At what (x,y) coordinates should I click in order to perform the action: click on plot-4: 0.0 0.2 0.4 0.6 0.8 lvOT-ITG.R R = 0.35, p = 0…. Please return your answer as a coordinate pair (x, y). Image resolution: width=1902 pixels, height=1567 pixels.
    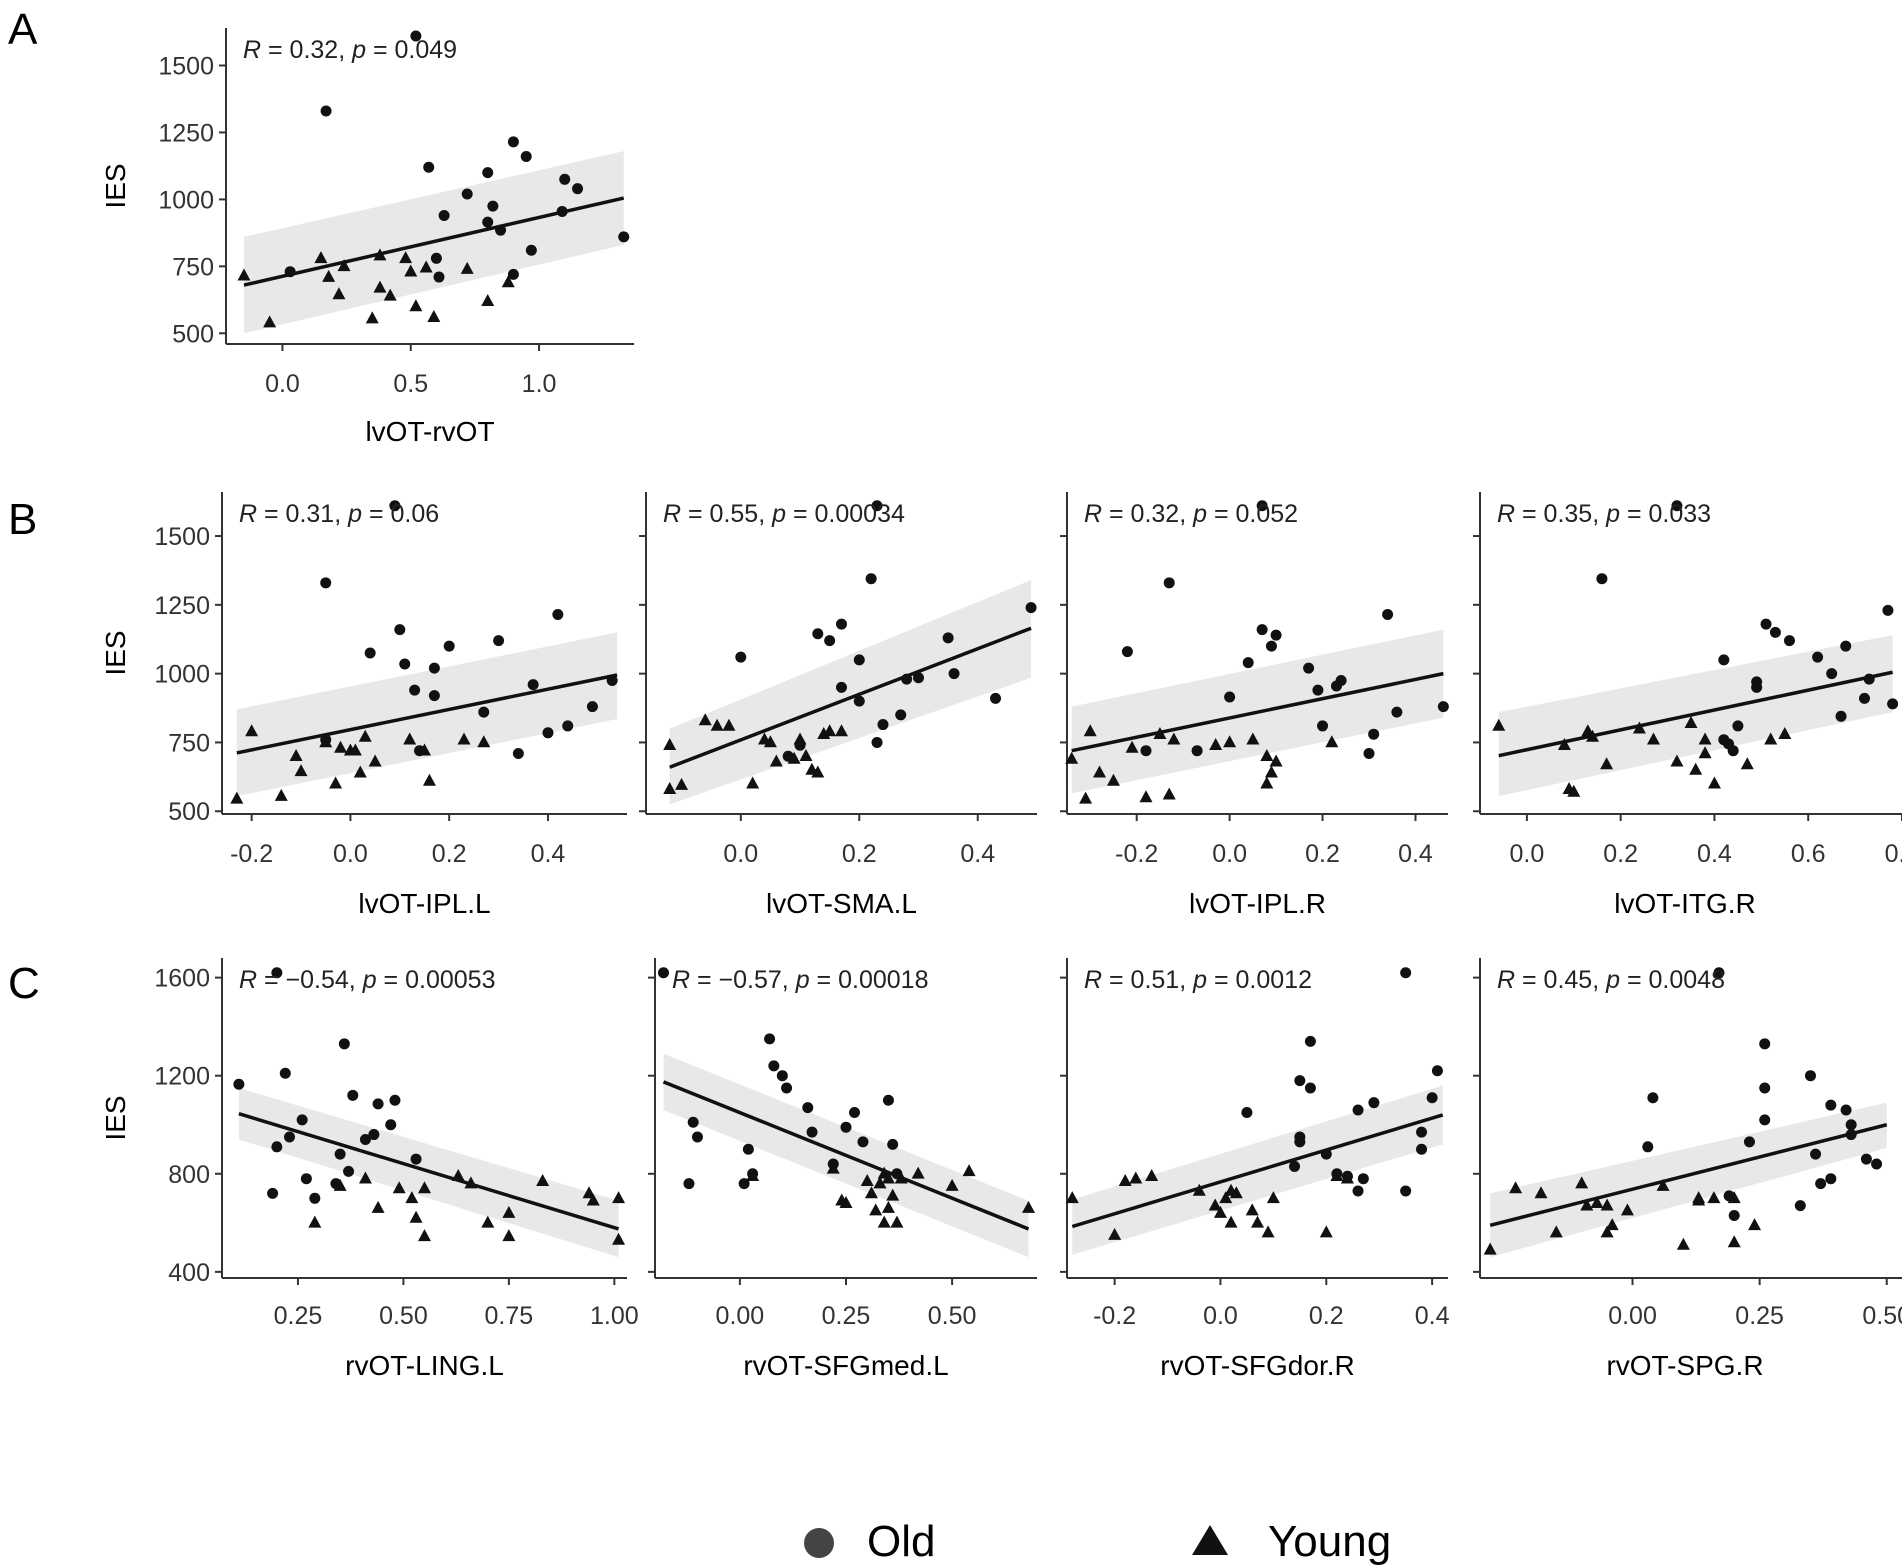
    Looking at the image, I should click on (1687, 705).